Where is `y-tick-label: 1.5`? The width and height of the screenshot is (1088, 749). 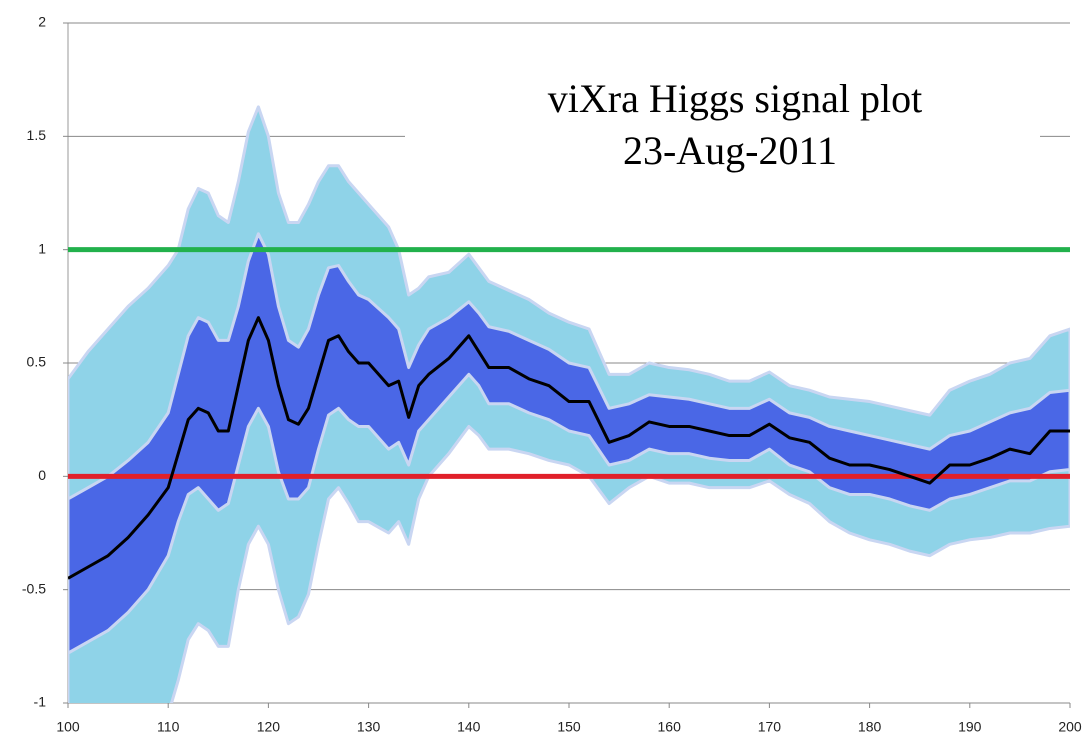
y-tick-label: 1.5 is located at coordinates (37, 135).